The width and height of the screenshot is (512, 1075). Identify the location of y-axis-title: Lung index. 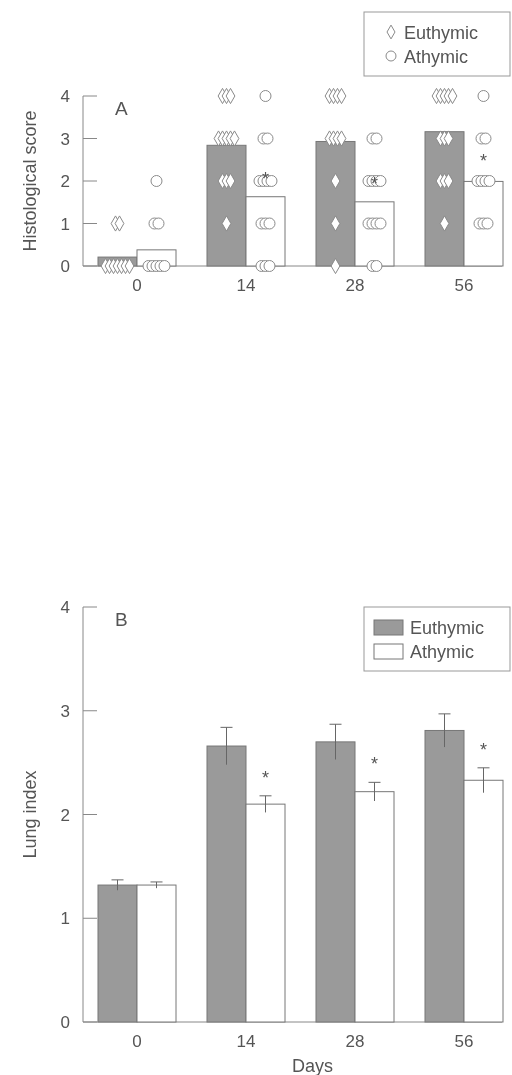
(30, 814).